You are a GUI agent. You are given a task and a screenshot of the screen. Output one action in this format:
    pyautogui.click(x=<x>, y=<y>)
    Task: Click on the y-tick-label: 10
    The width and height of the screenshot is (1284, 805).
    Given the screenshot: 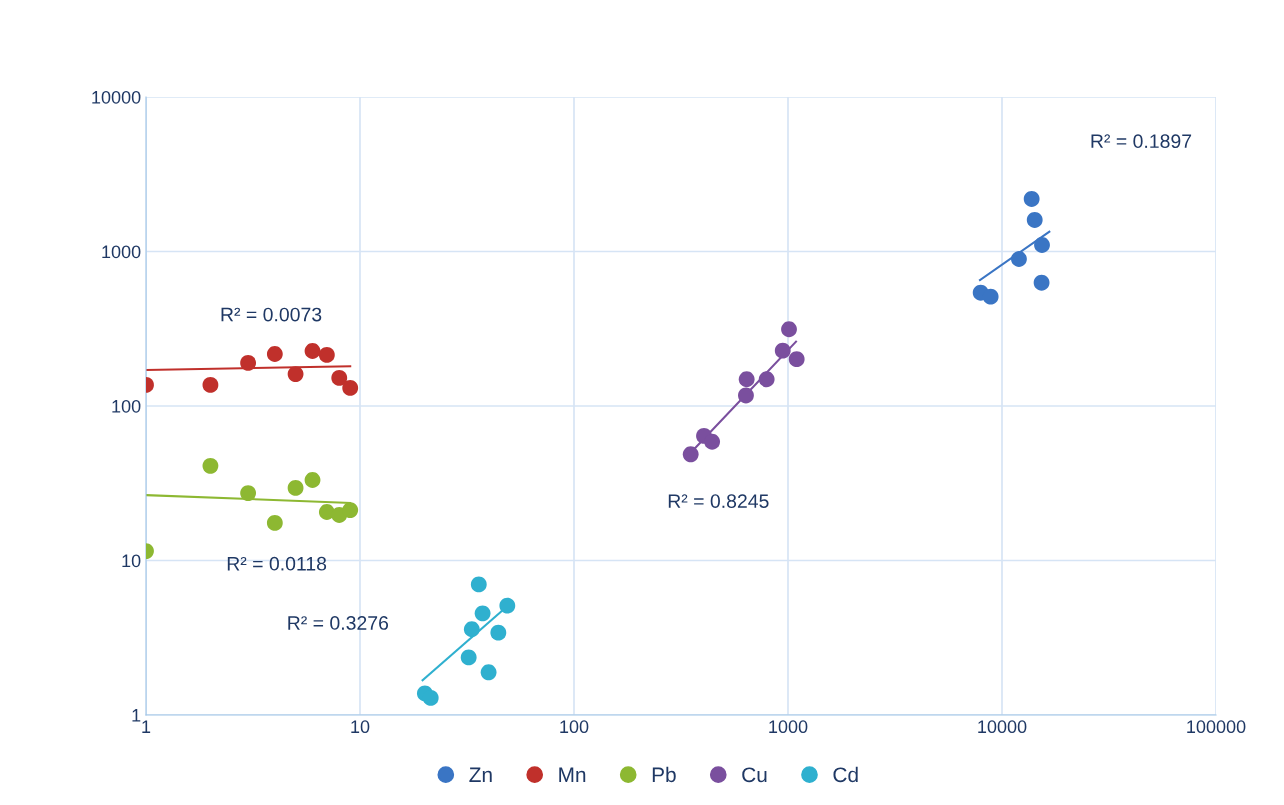 What is the action you would take?
    pyautogui.click(x=131, y=561)
    